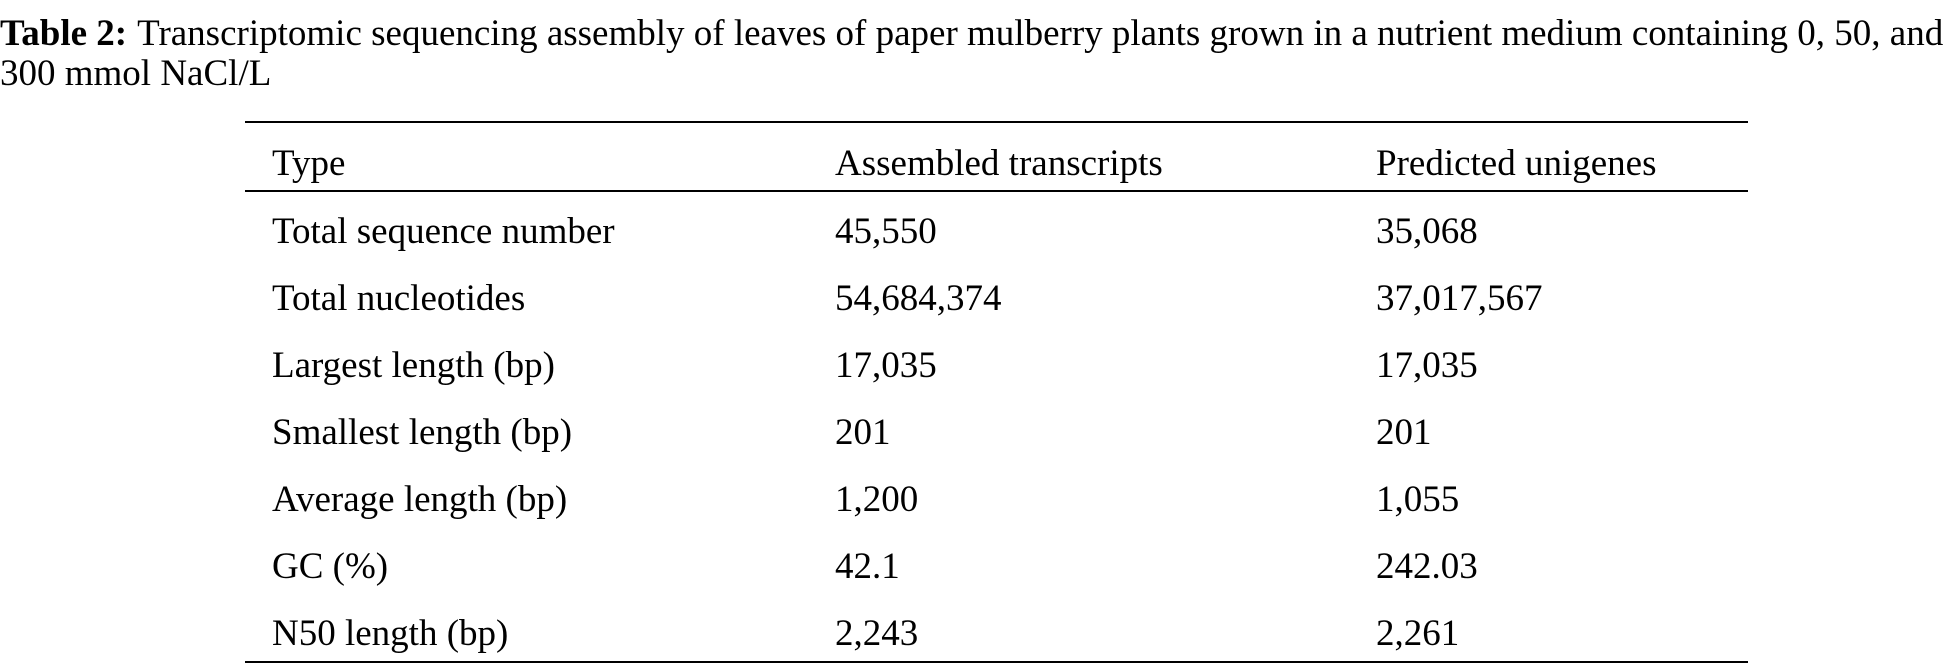 The image size is (1956, 667). What do you see at coordinates (1427, 566) in the screenshot?
I see `table-cell: 242.03` at bounding box center [1427, 566].